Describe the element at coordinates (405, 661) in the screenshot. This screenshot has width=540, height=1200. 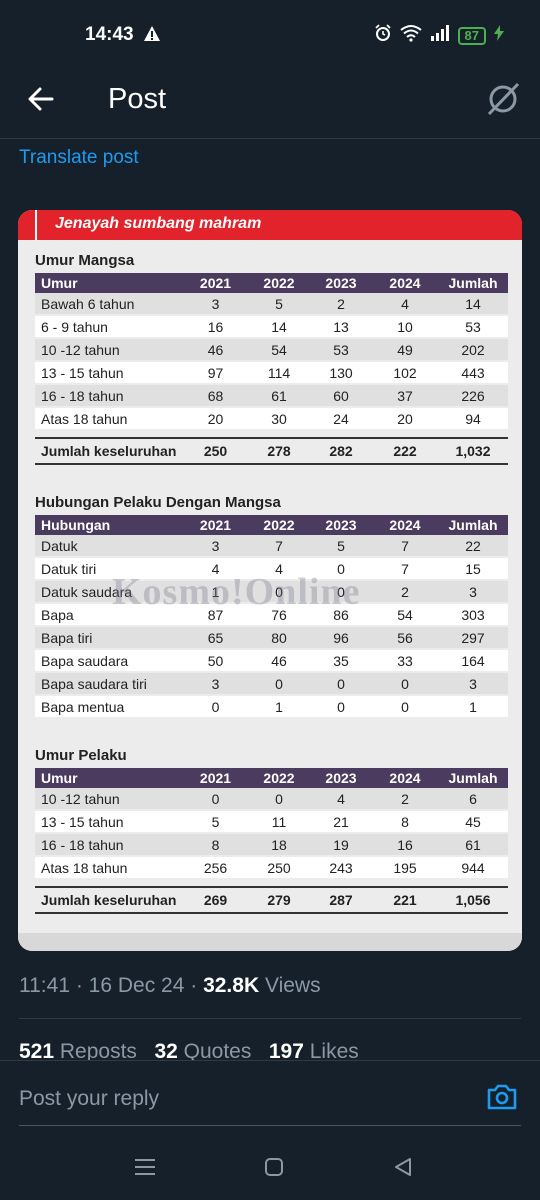
I see `table-cell: 33` at that location.